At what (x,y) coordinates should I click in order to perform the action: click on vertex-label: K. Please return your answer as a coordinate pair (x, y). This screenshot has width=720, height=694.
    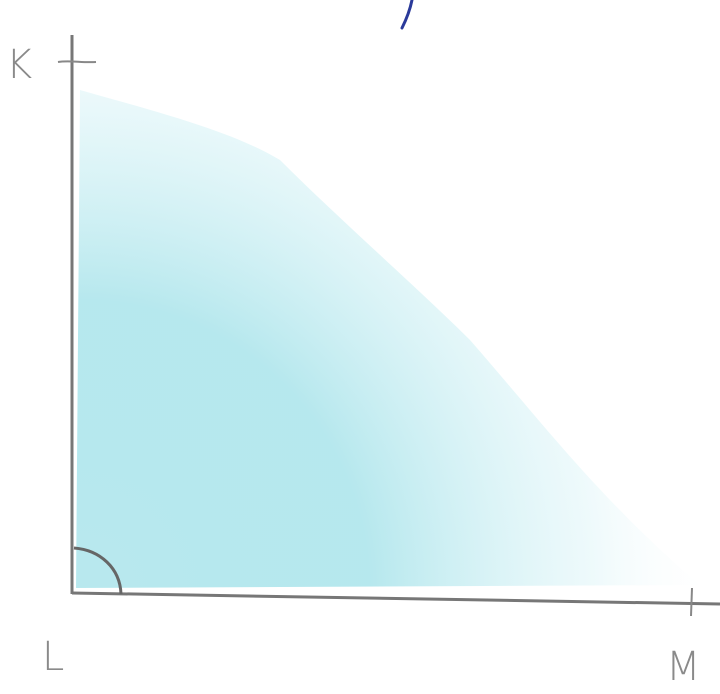
    Looking at the image, I should click on (19, 65).